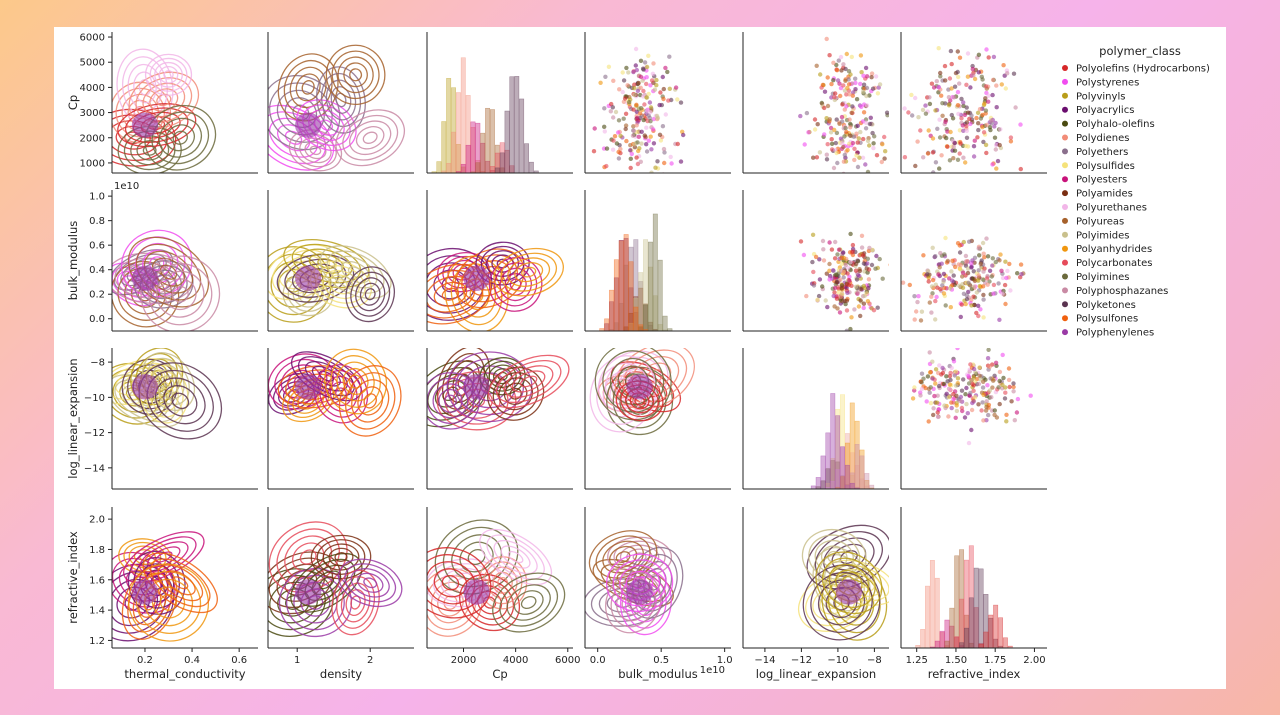 The width and height of the screenshot is (1280, 715). I want to click on x-tick-label: 1.50, so click(956, 660).